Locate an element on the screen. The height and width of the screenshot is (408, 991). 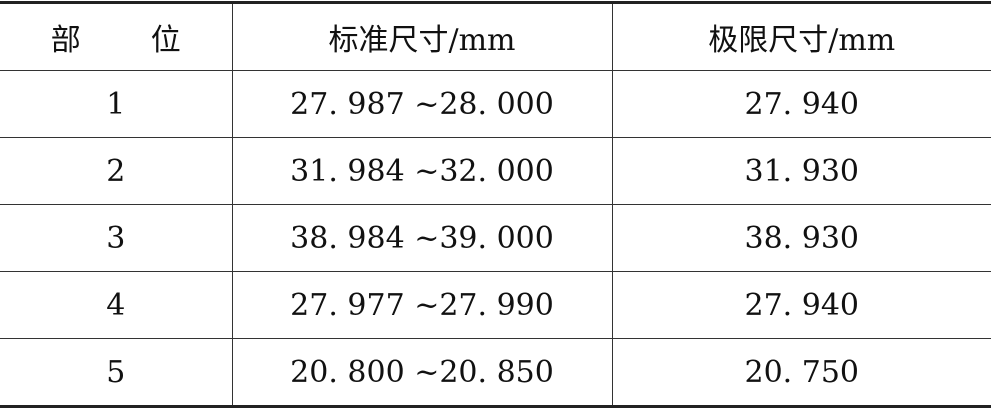
cell-part: 5 is located at coordinates (116, 373).